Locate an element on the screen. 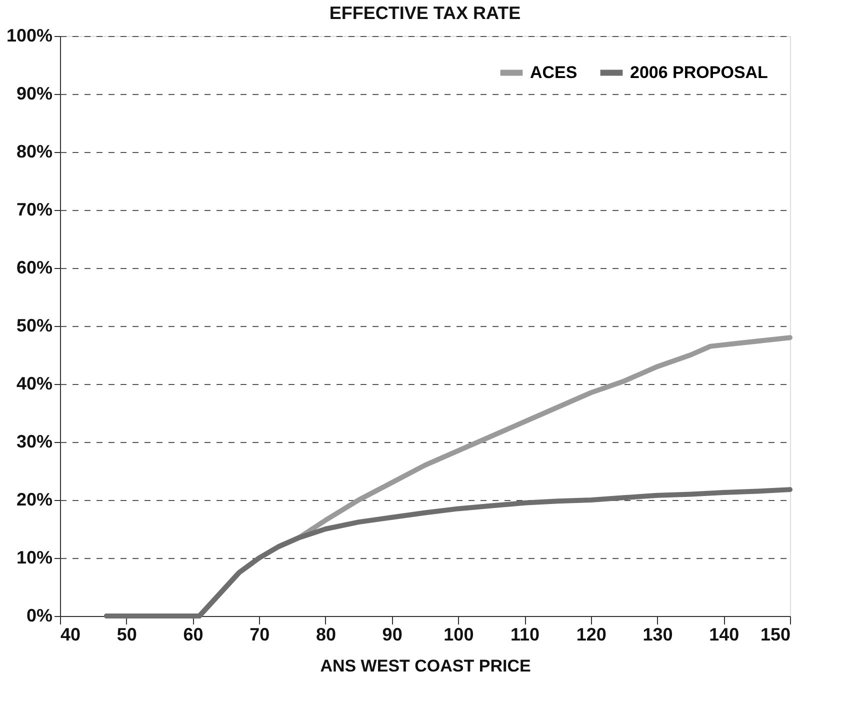 This screenshot has height=713, width=857. legend-label: ACES is located at coordinates (554, 72).